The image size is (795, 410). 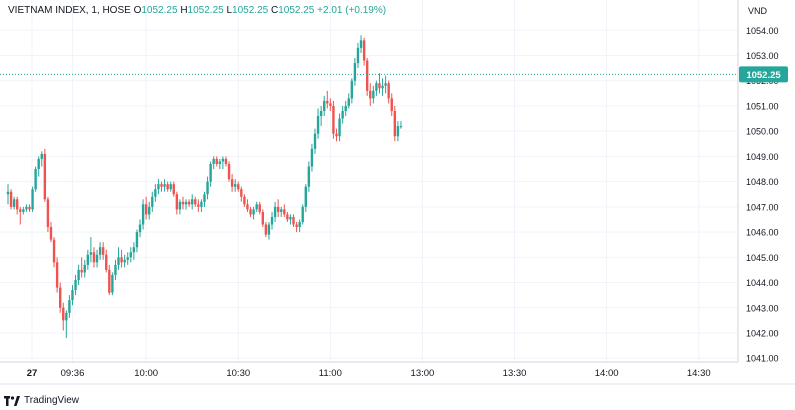 What do you see at coordinates (762, 233) in the screenshot?
I see `y-tick-label: 1046.00` at bounding box center [762, 233].